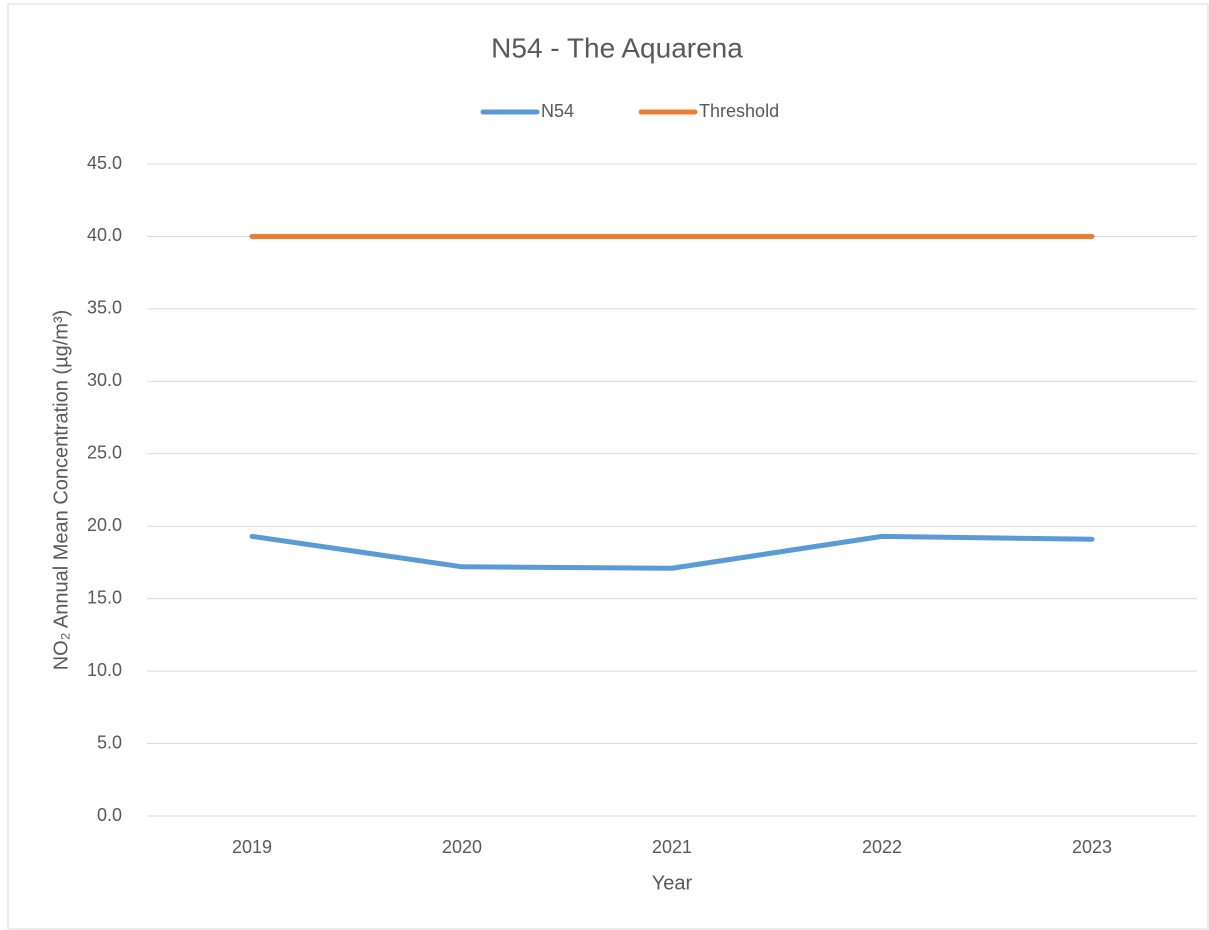 This screenshot has width=1209, height=930. What do you see at coordinates (252, 847) in the screenshot?
I see `x-tick-label: 2019` at bounding box center [252, 847].